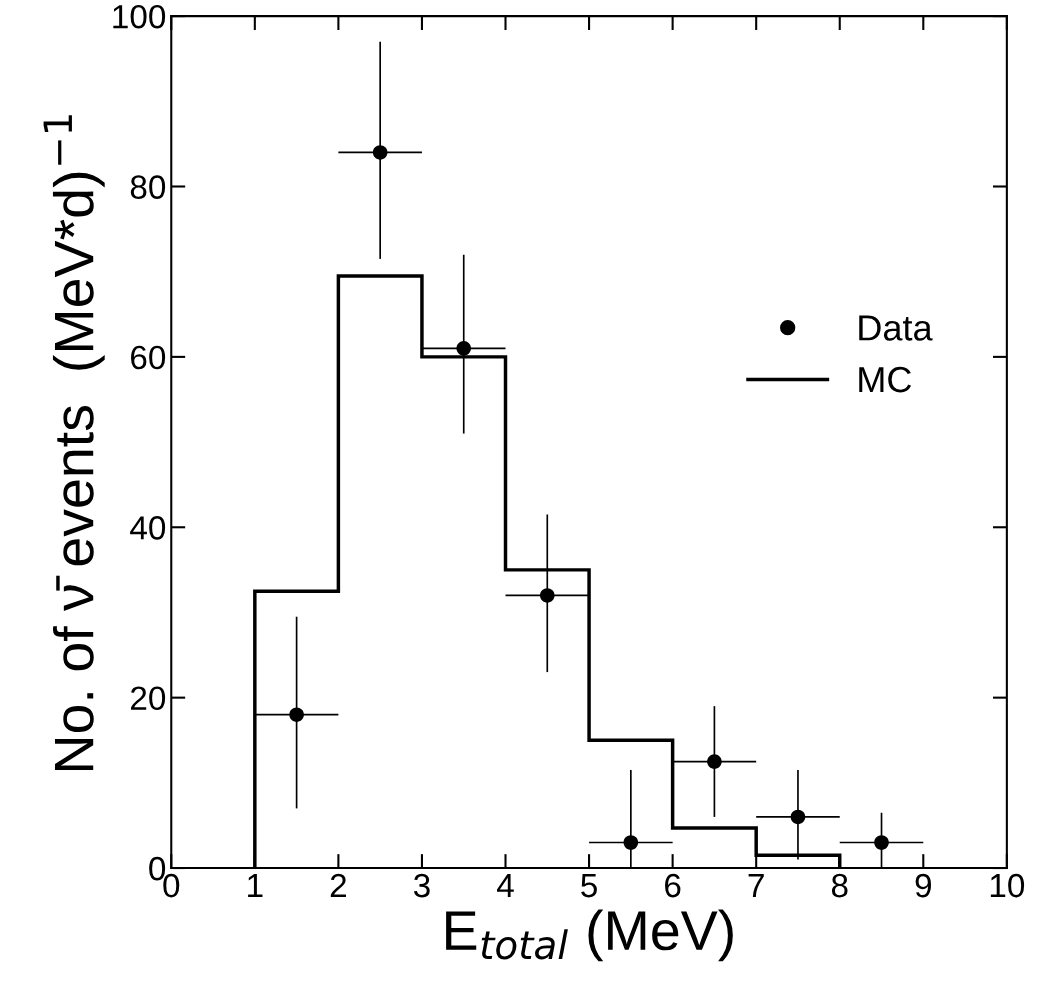 Image resolution: width=1038 pixels, height=1007 pixels. I want to click on x-tick-label: 4, so click(505, 886).